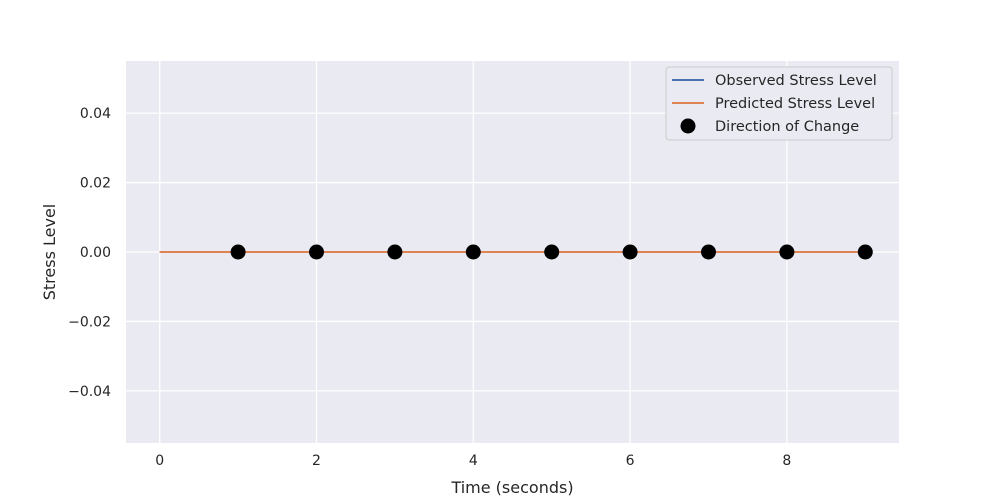 Image resolution: width=1000 pixels, height=500 pixels. Describe the element at coordinates (786, 461) in the screenshot. I see `x-tick-label: 8` at that location.